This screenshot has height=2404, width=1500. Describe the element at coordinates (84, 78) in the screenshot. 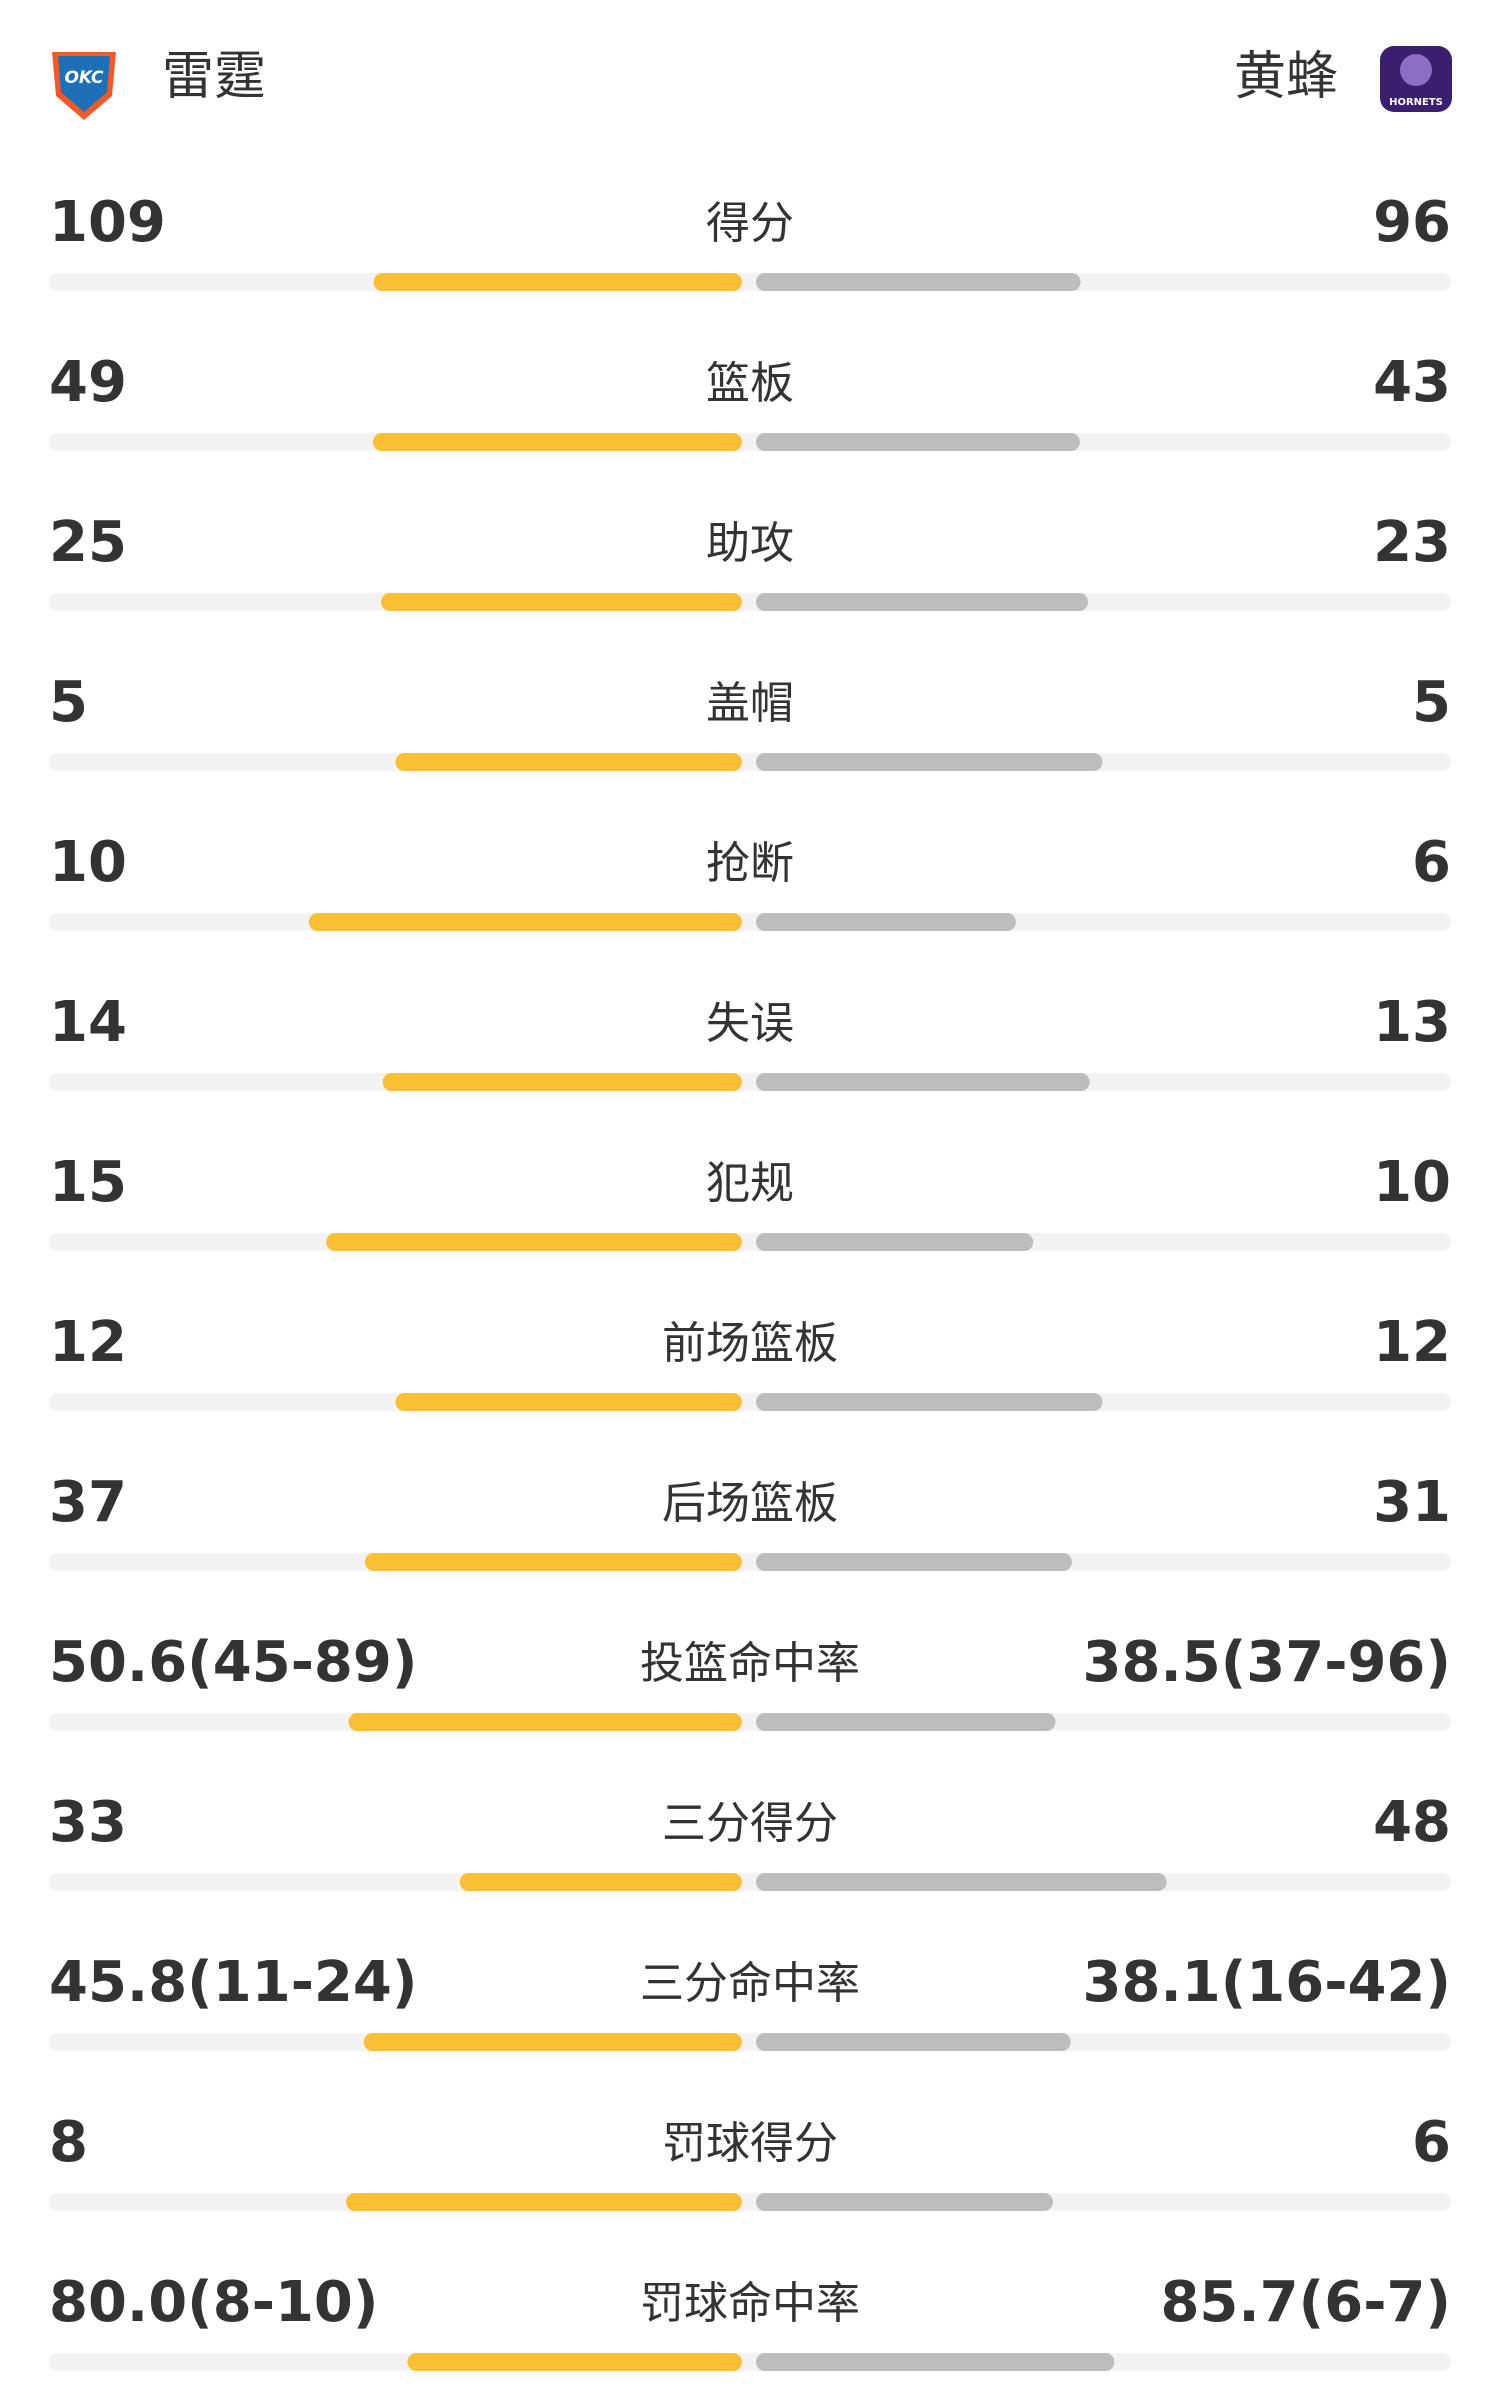

I see `home-logo-text: OKC` at that location.